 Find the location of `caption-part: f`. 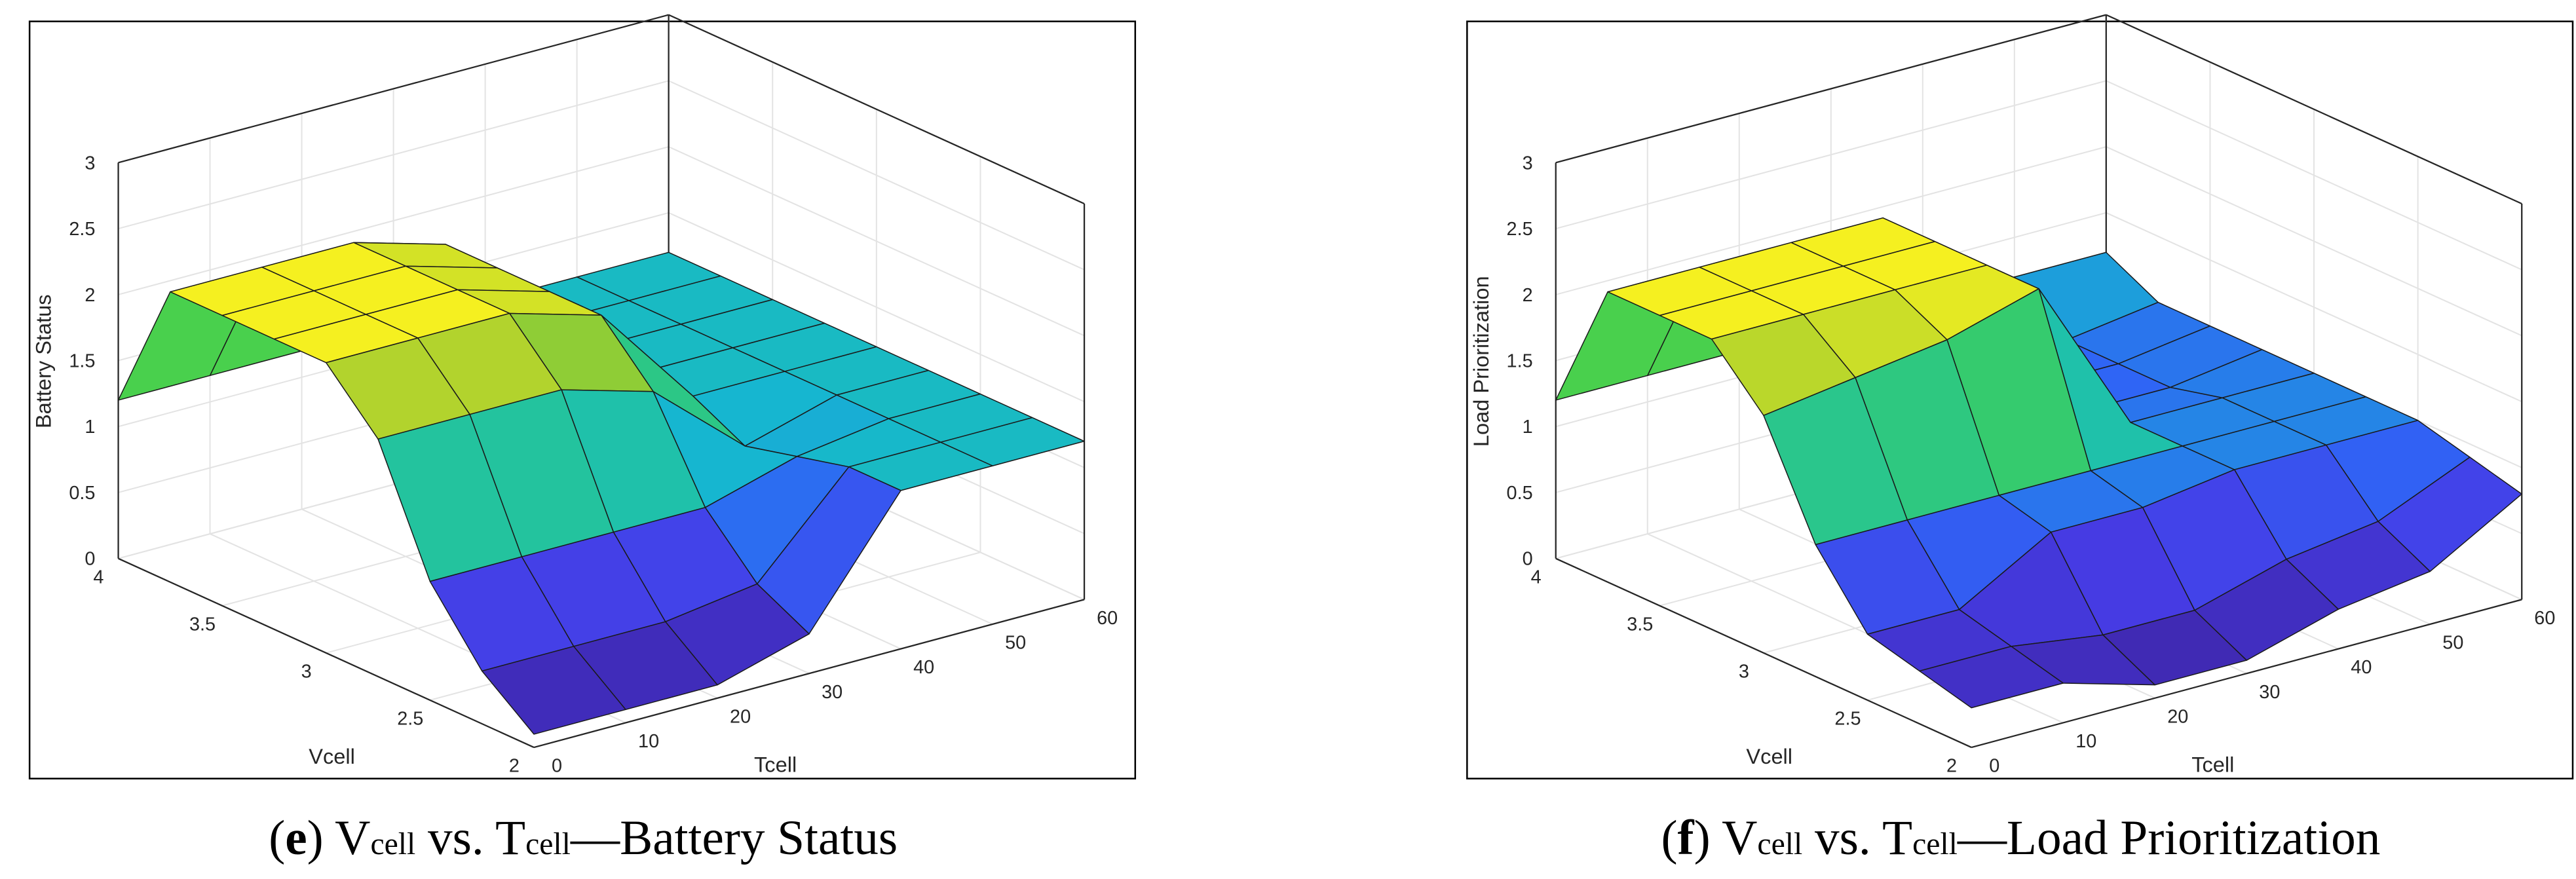

caption-part: f is located at coordinates (1686, 838).